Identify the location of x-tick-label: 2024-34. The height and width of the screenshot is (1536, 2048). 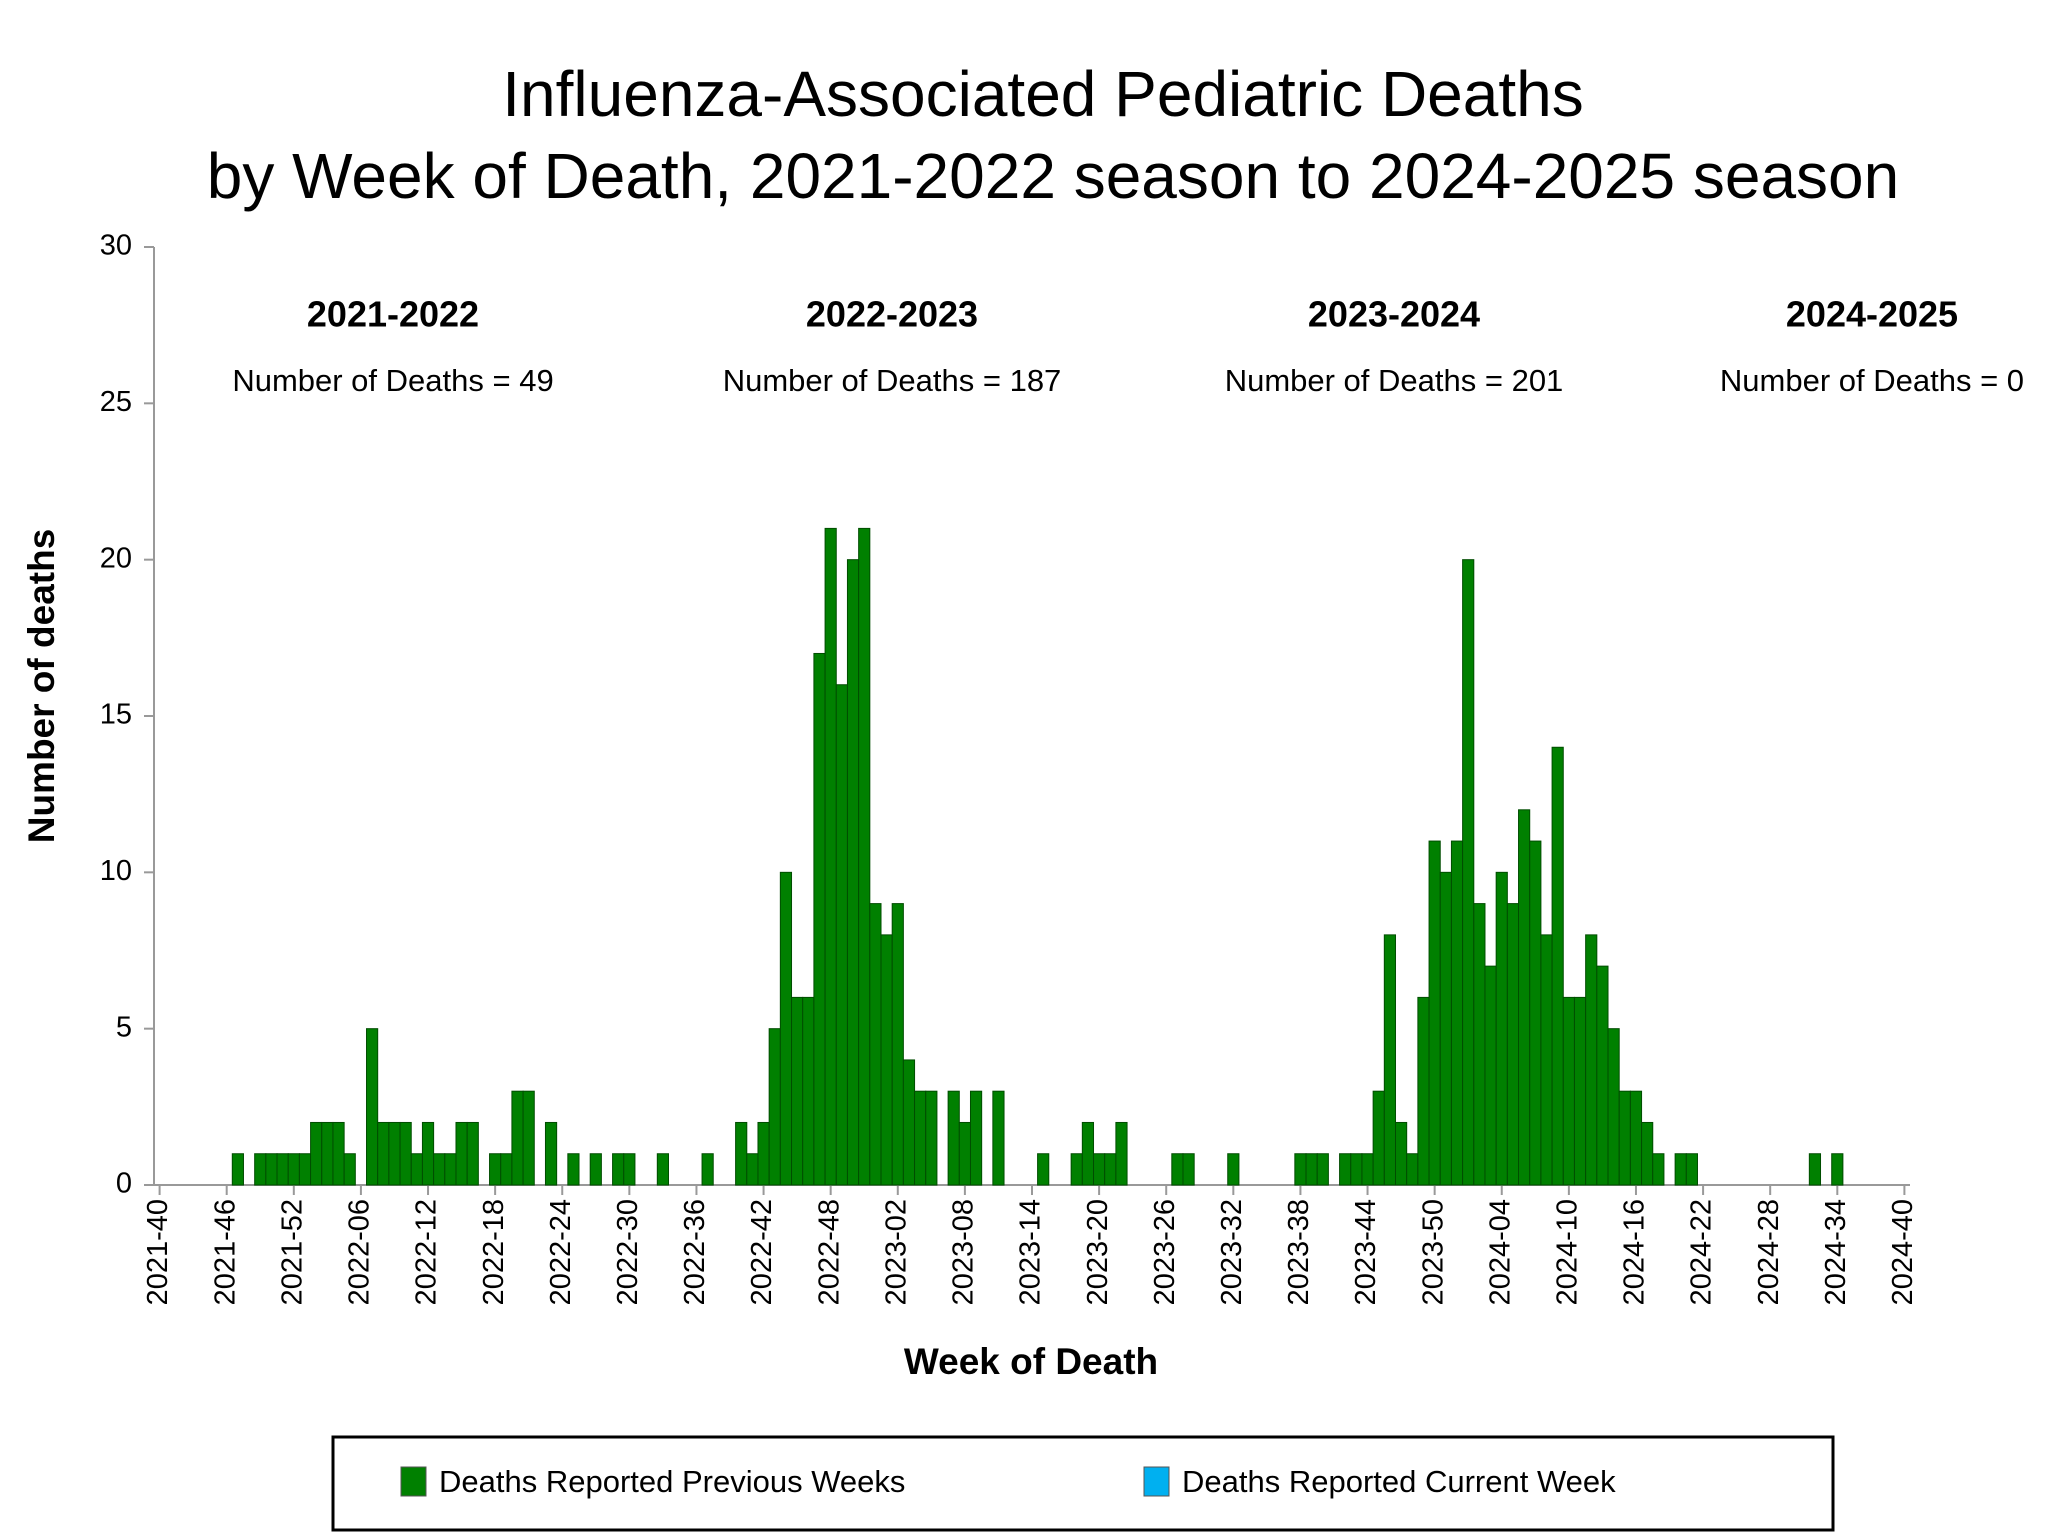
(1836, 1252).